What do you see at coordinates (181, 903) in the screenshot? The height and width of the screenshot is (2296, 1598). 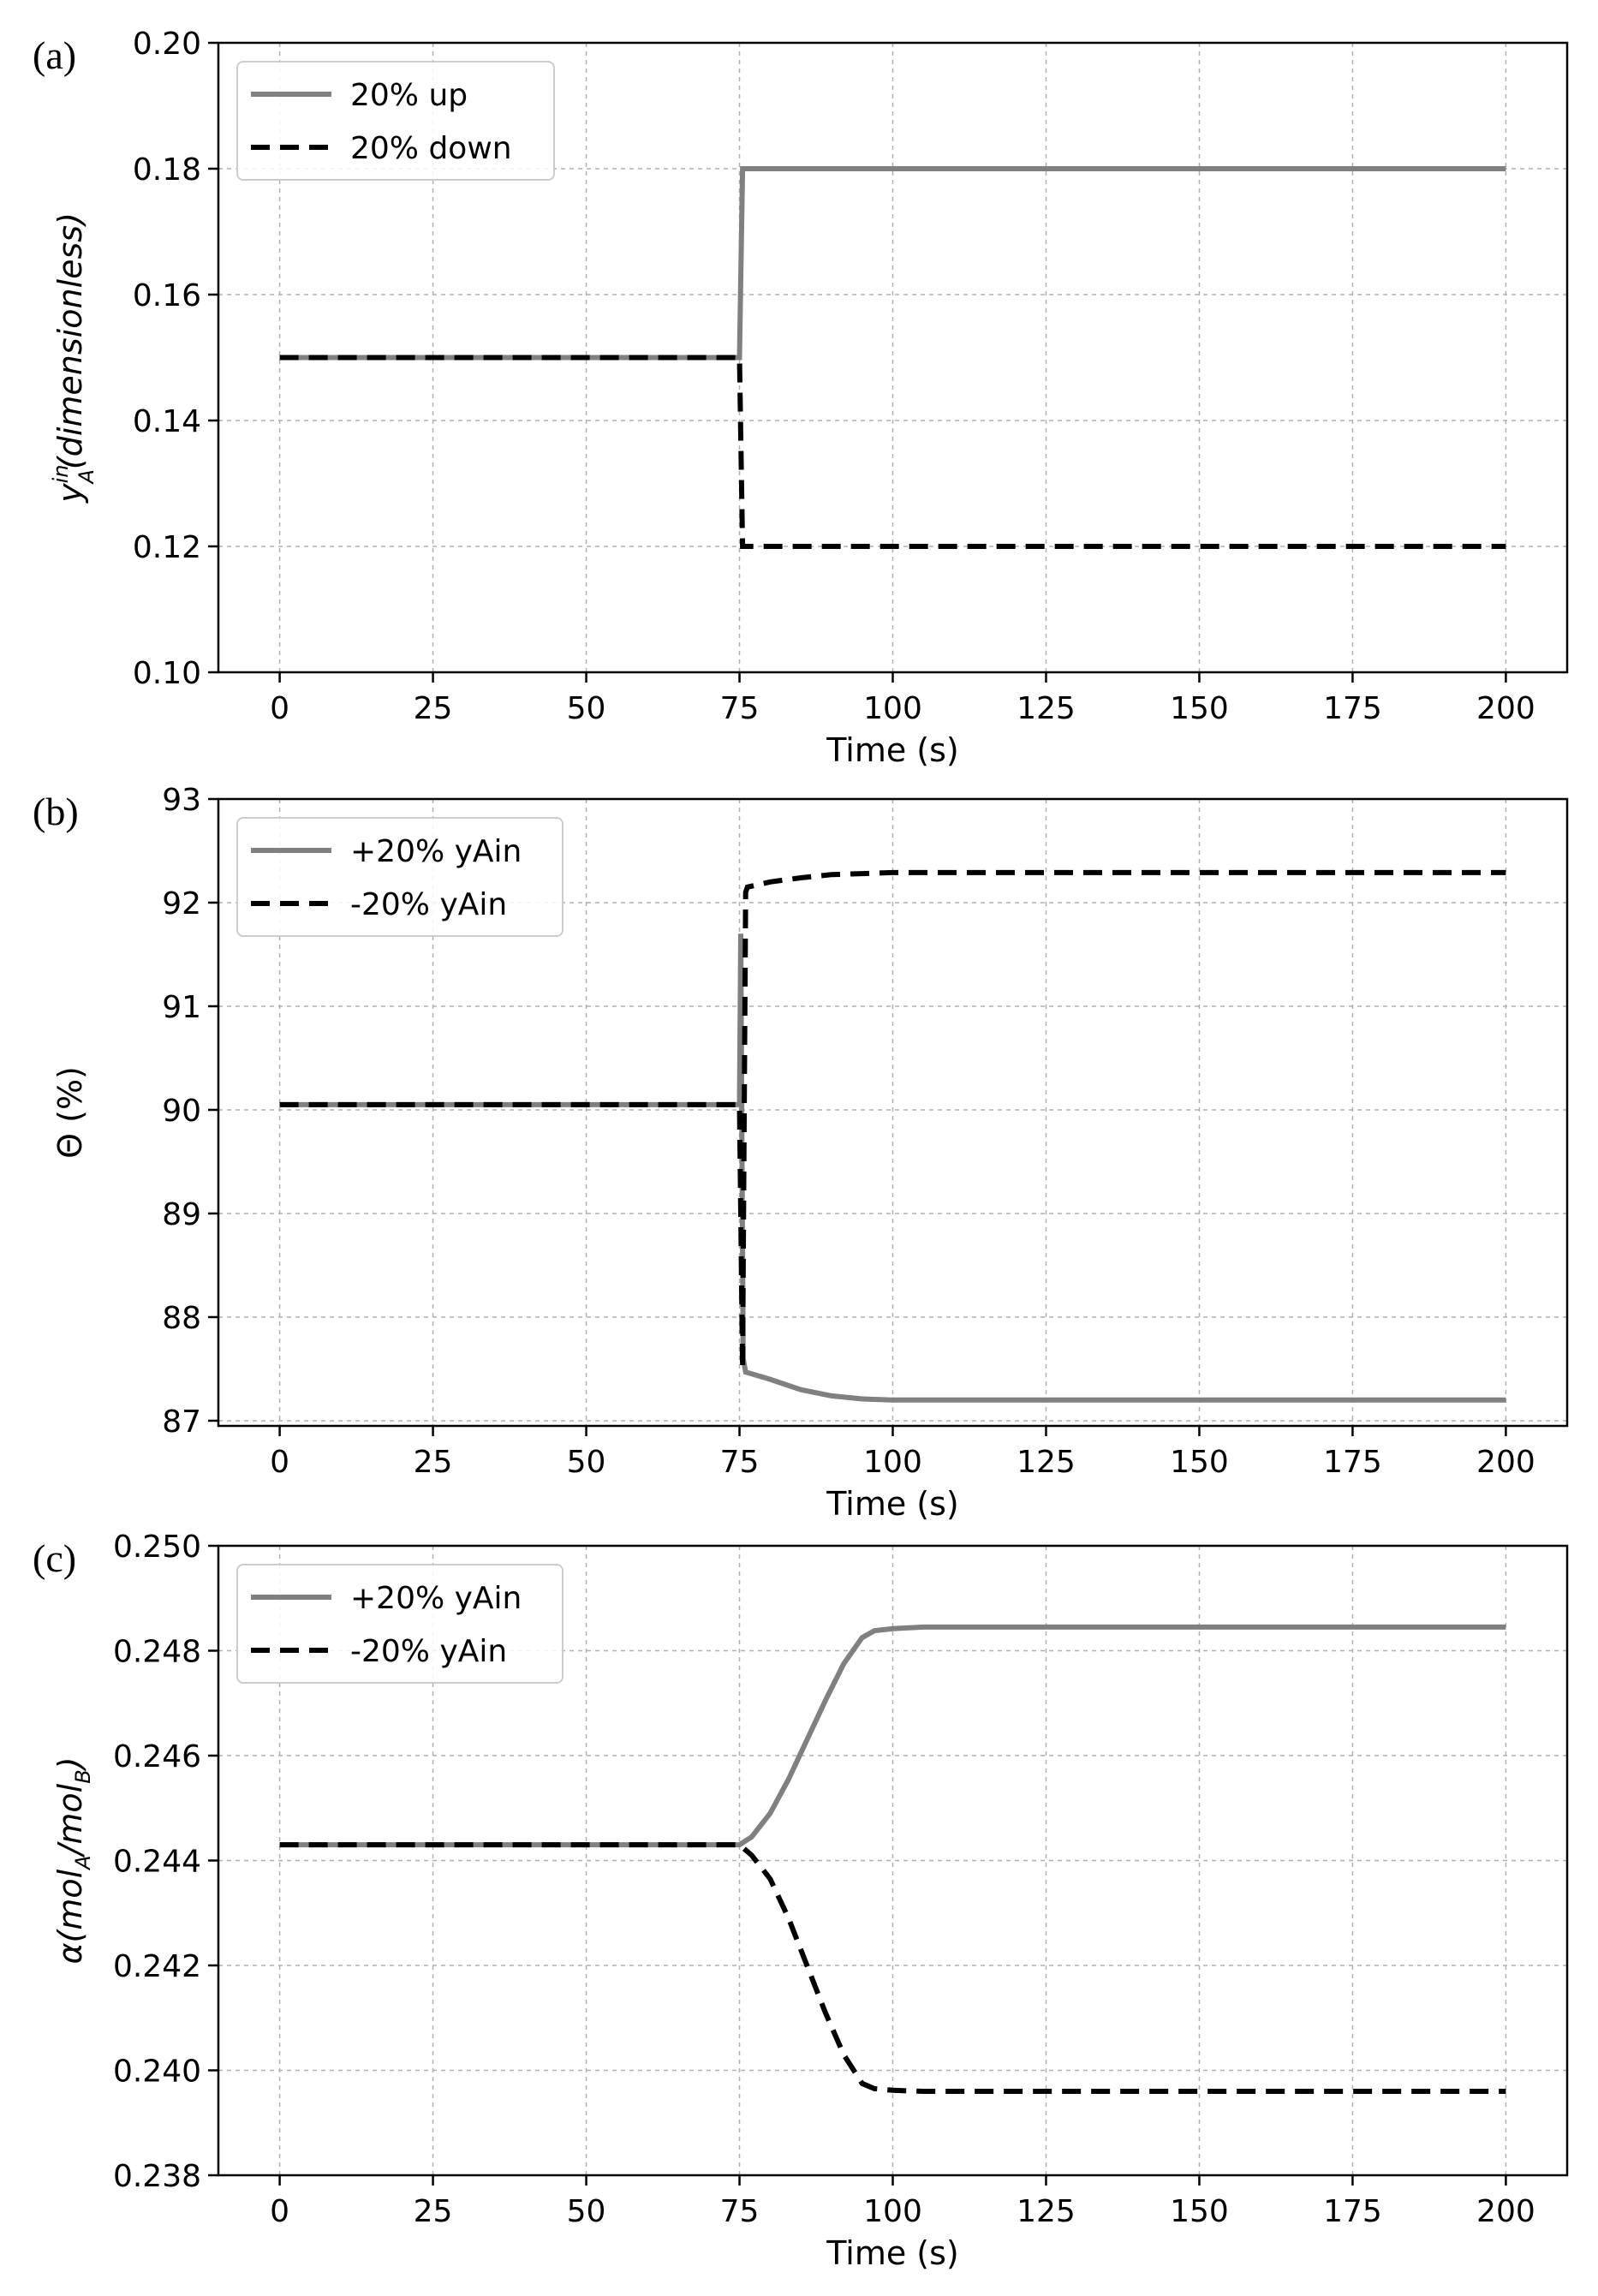 I see `y-tick-label: 92` at bounding box center [181, 903].